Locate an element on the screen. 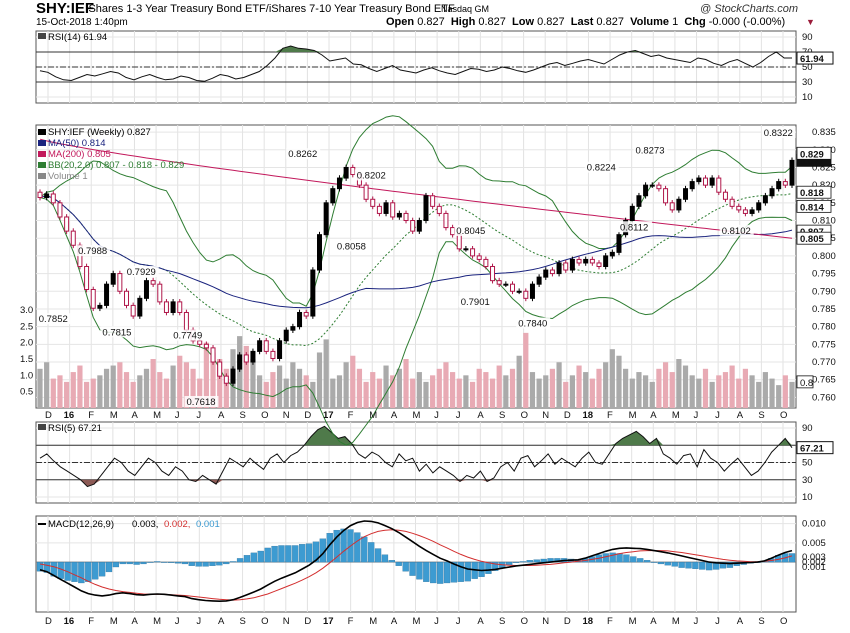  price-legend-ma200: MA(200) 0.805 is located at coordinates (79, 154).